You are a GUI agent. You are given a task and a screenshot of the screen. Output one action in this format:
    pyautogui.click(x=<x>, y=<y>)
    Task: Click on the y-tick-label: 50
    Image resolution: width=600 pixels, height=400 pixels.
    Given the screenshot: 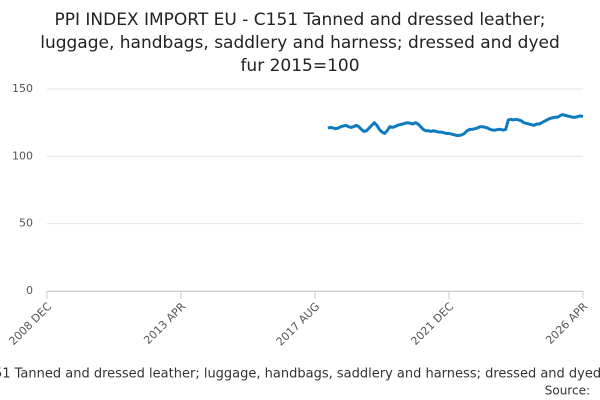 What is the action you would take?
    pyautogui.click(x=26, y=223)
    